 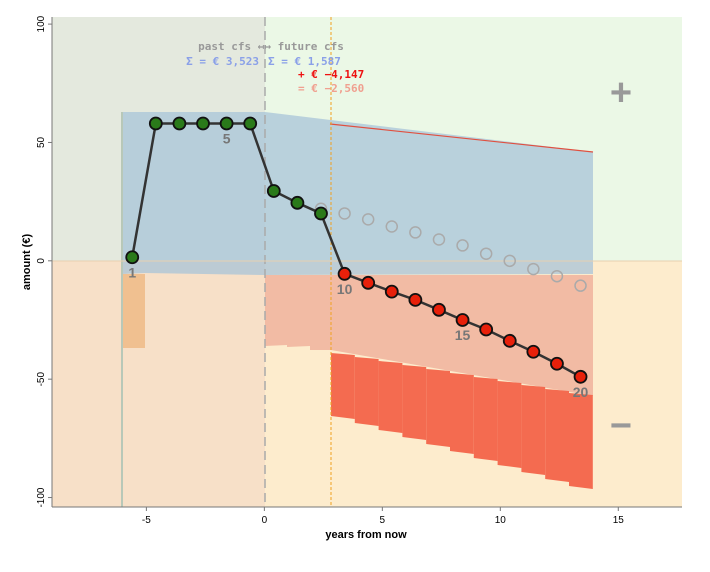 I want to click on point-label: 10, so click(x=345, y=289).